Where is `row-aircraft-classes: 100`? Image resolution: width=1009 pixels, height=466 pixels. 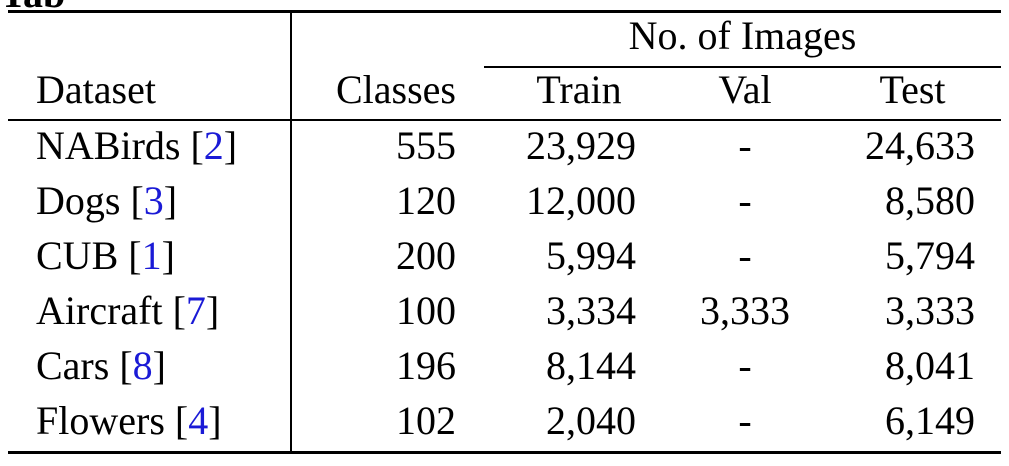 row-aircraft-classes: 100 is located at coordinates (426, 310).